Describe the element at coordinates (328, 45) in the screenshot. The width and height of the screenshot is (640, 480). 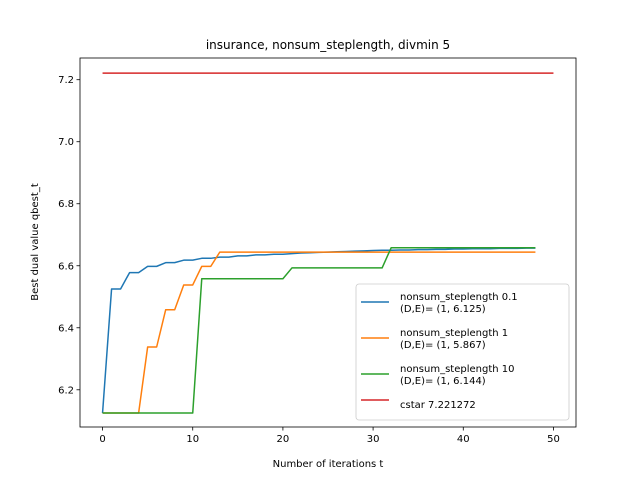
I see `chart-title: insurance, nonsum_steplength, divmin 5` at that location.